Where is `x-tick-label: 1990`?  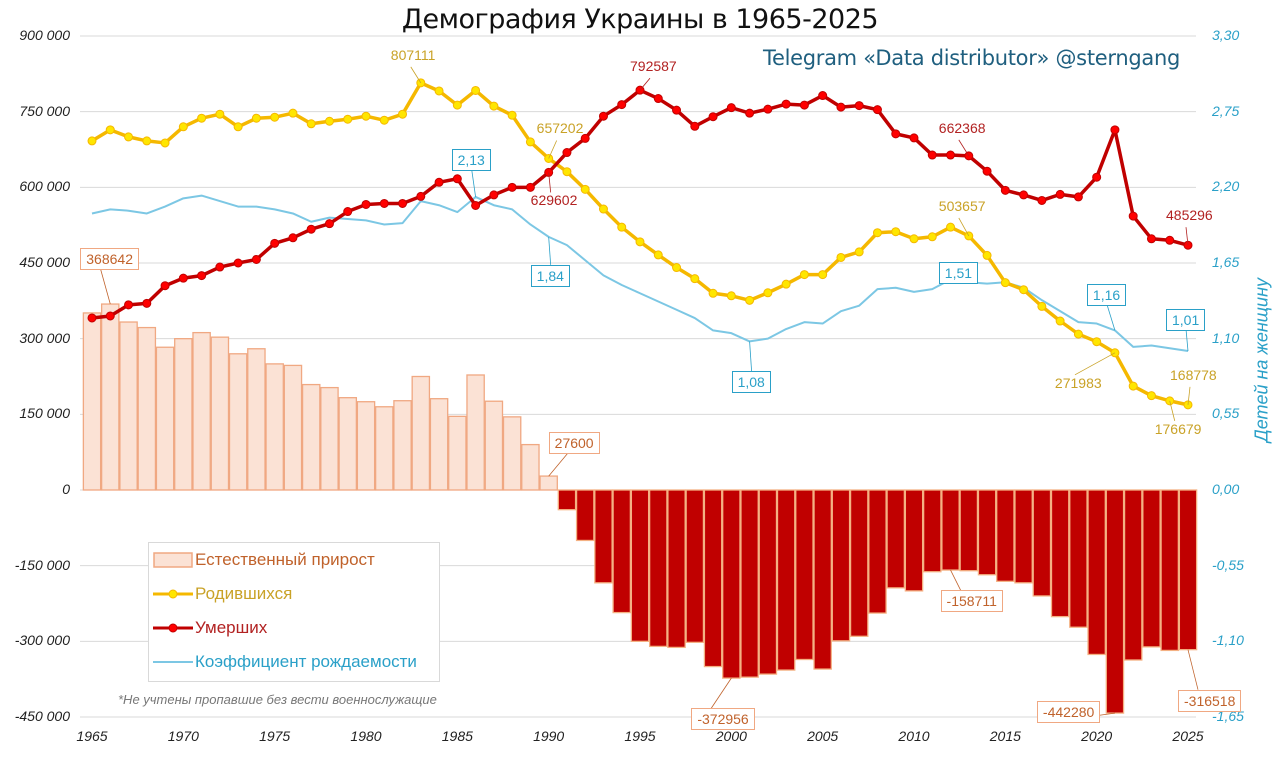 x-tick-label: 1990 is located at coordinates (549, 736).